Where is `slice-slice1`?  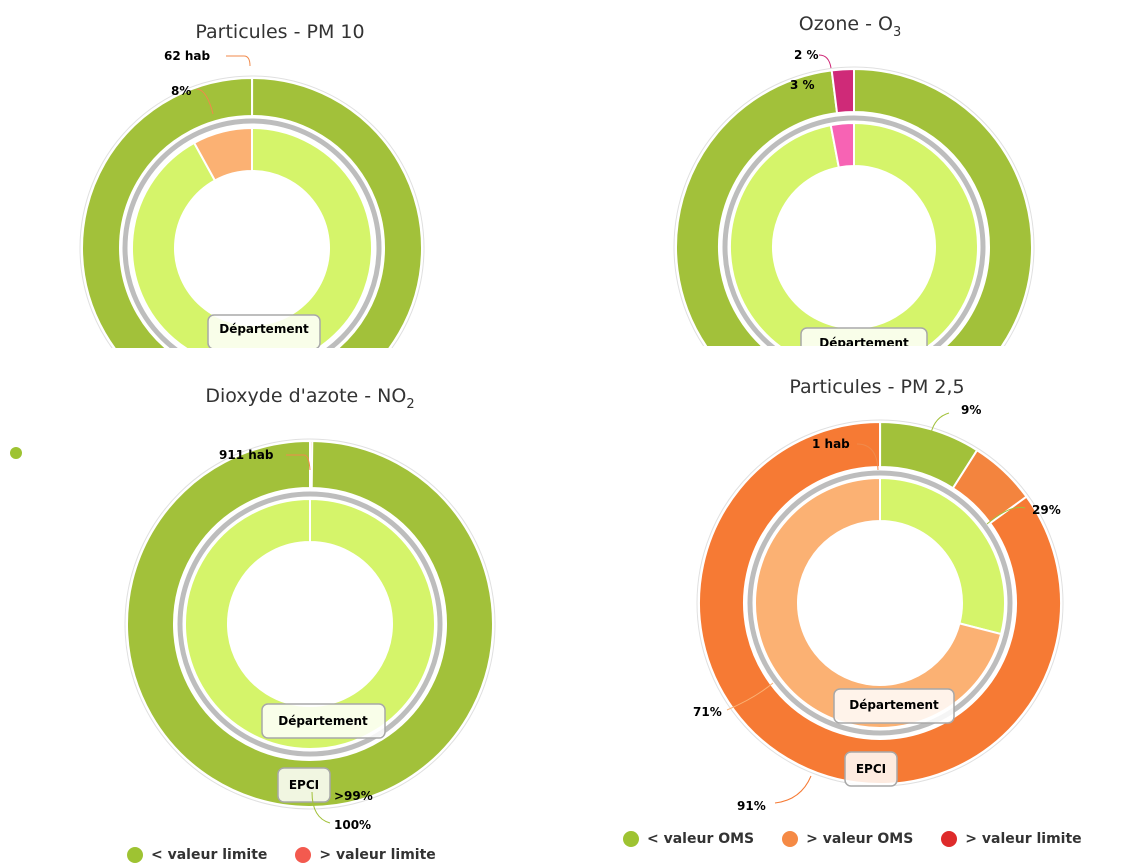
slice-slice1 is located at coordinates (252, 212).